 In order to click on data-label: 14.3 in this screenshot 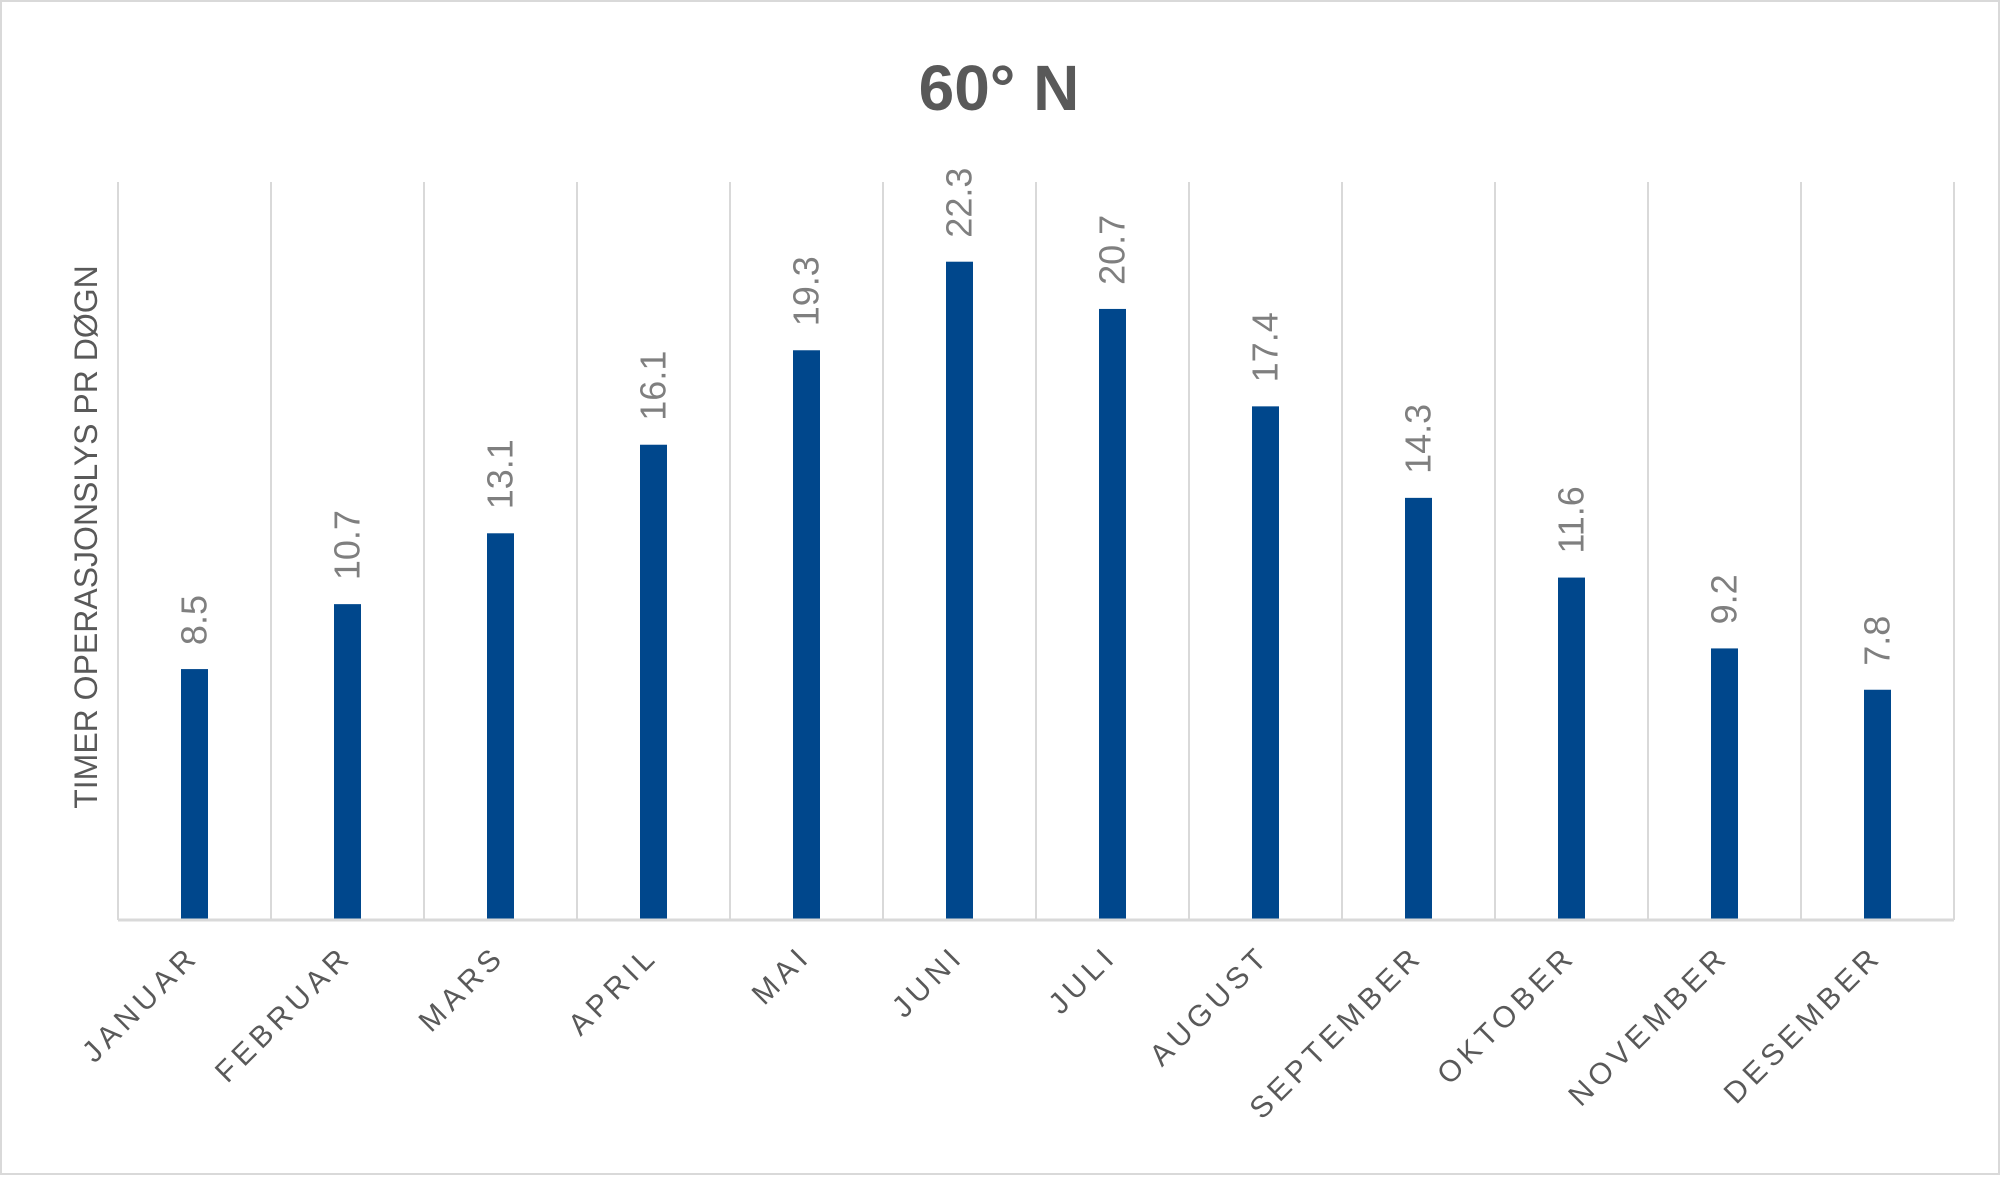, I will do `click(1418, 439)`.